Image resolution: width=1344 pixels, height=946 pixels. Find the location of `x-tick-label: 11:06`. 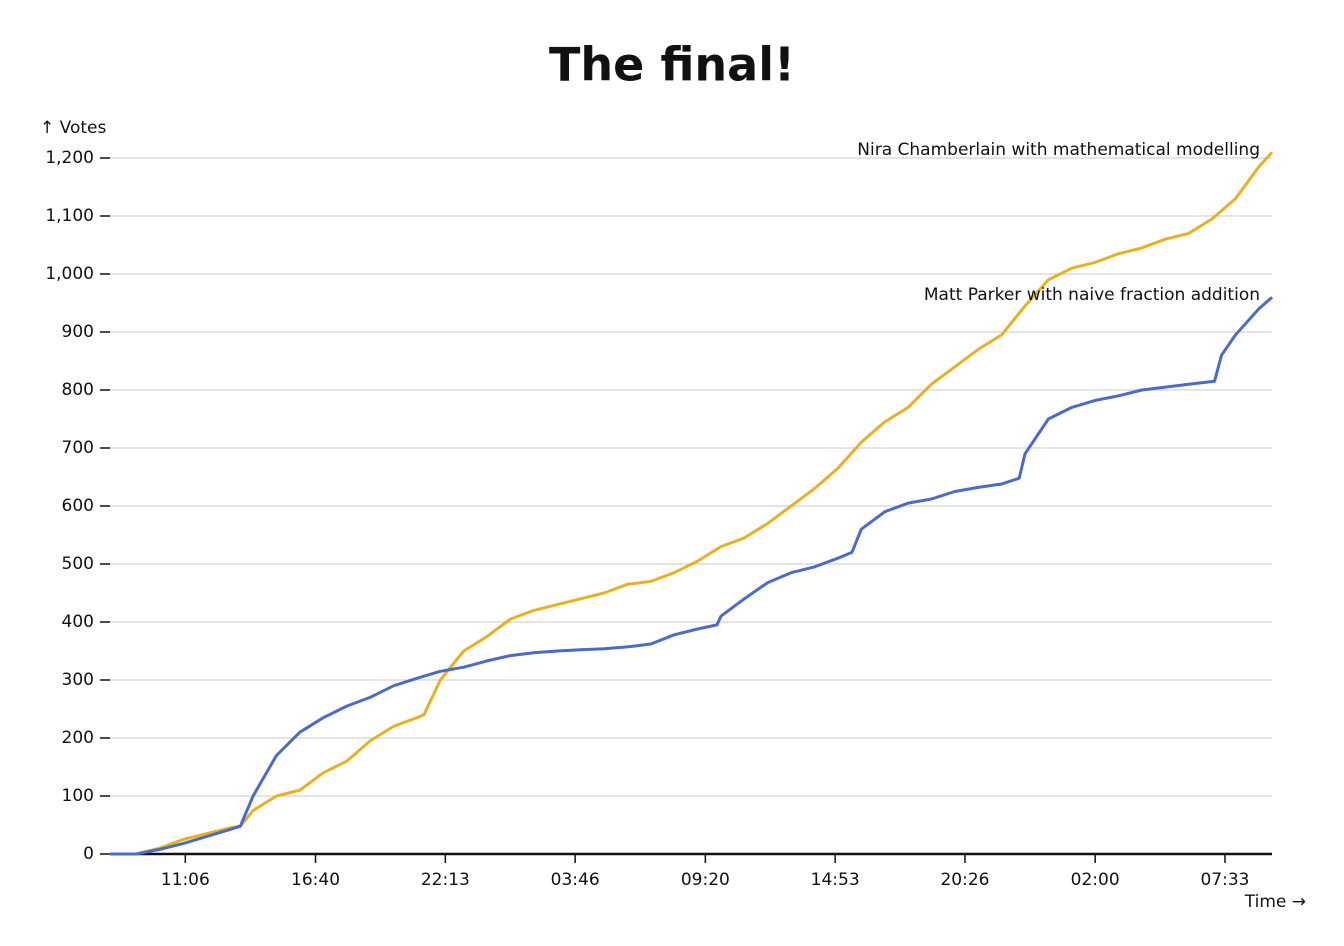

x-tick-label: 11:06 is located at coordinates (185, 880).